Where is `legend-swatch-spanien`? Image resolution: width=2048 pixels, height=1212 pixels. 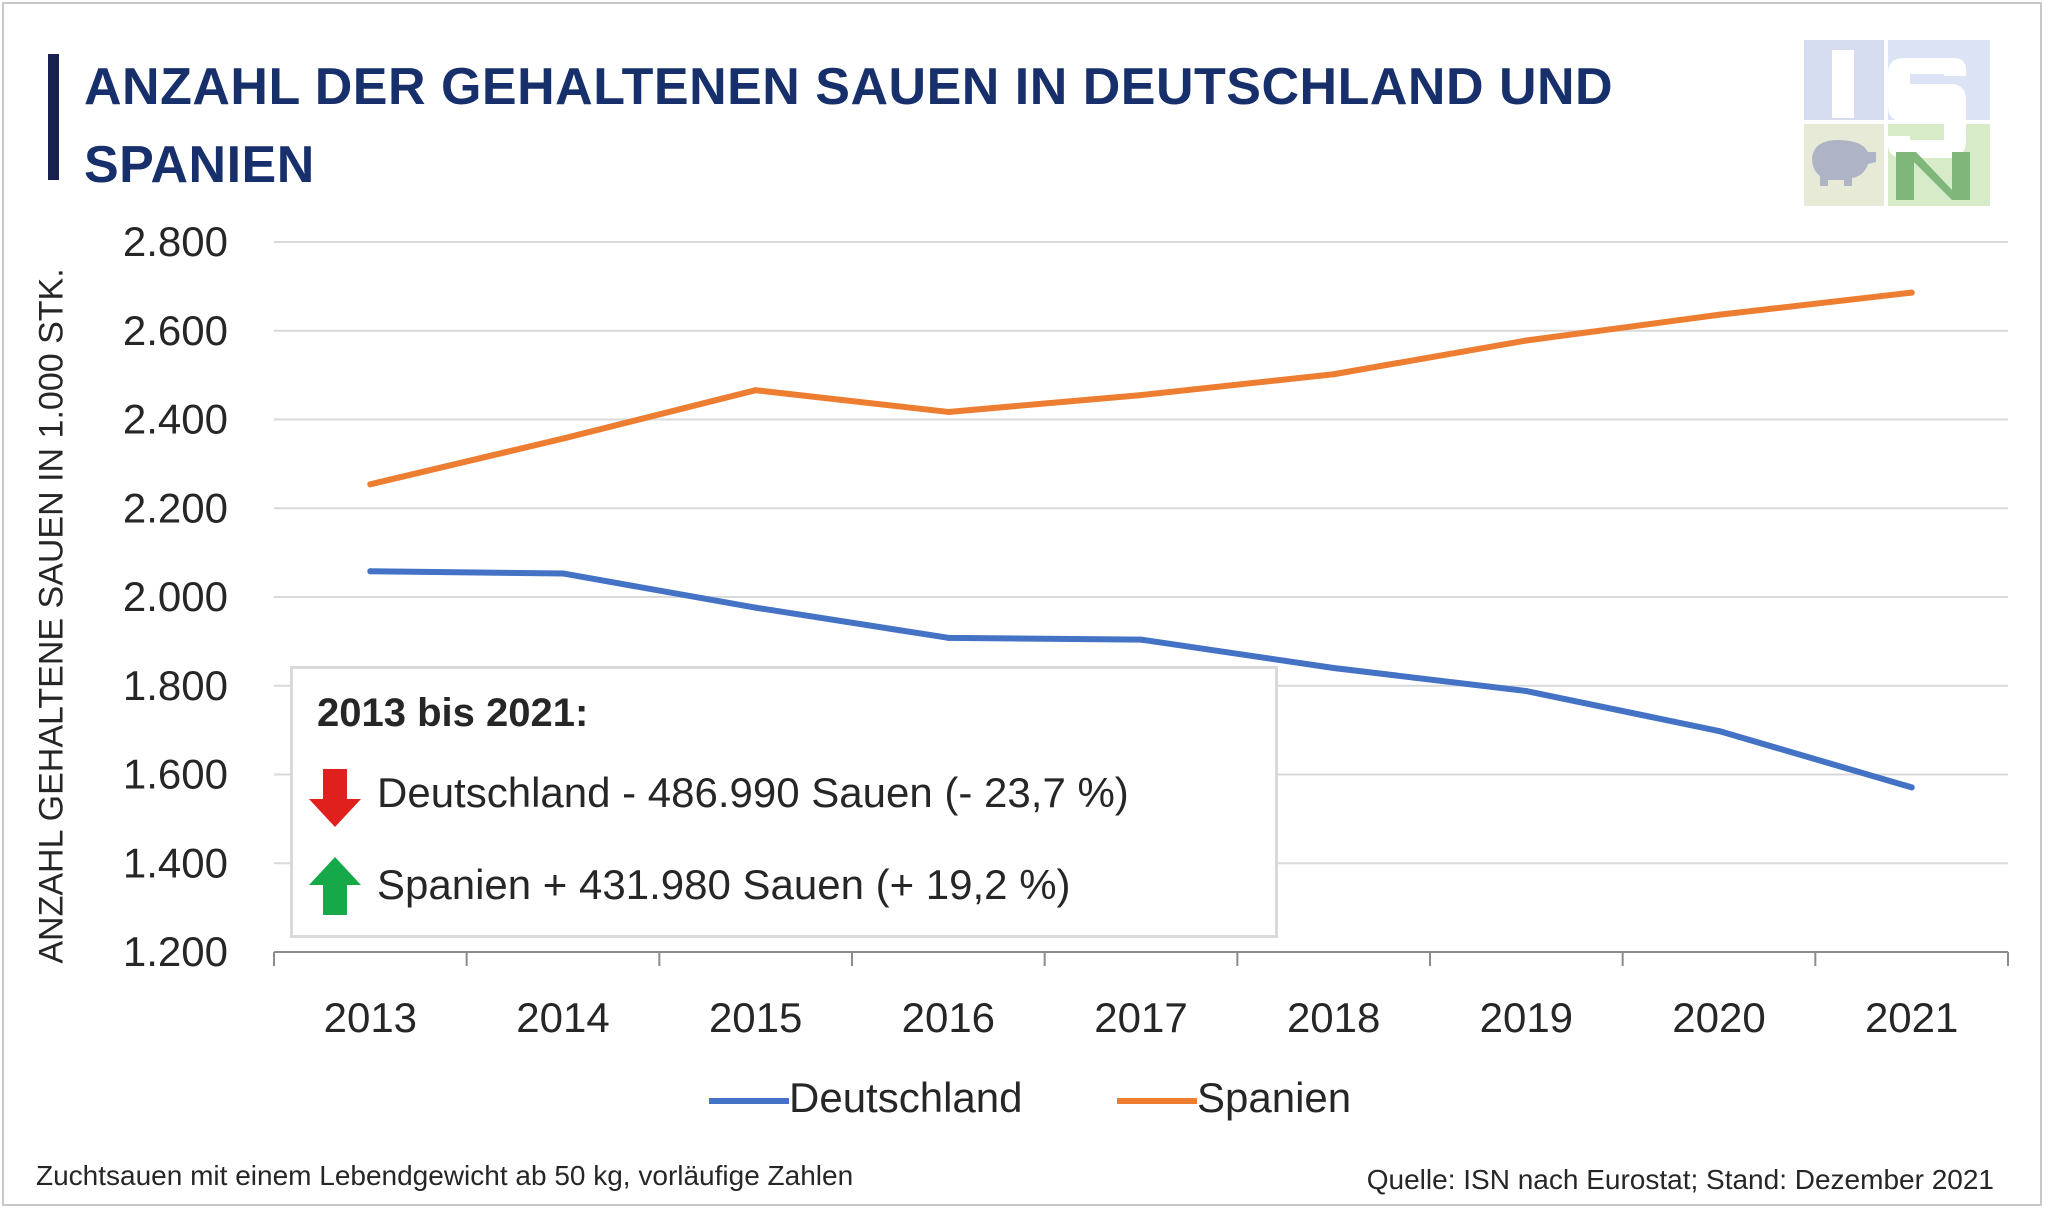
legend-swatch-spanien is located at coordinates (1157, 1101).